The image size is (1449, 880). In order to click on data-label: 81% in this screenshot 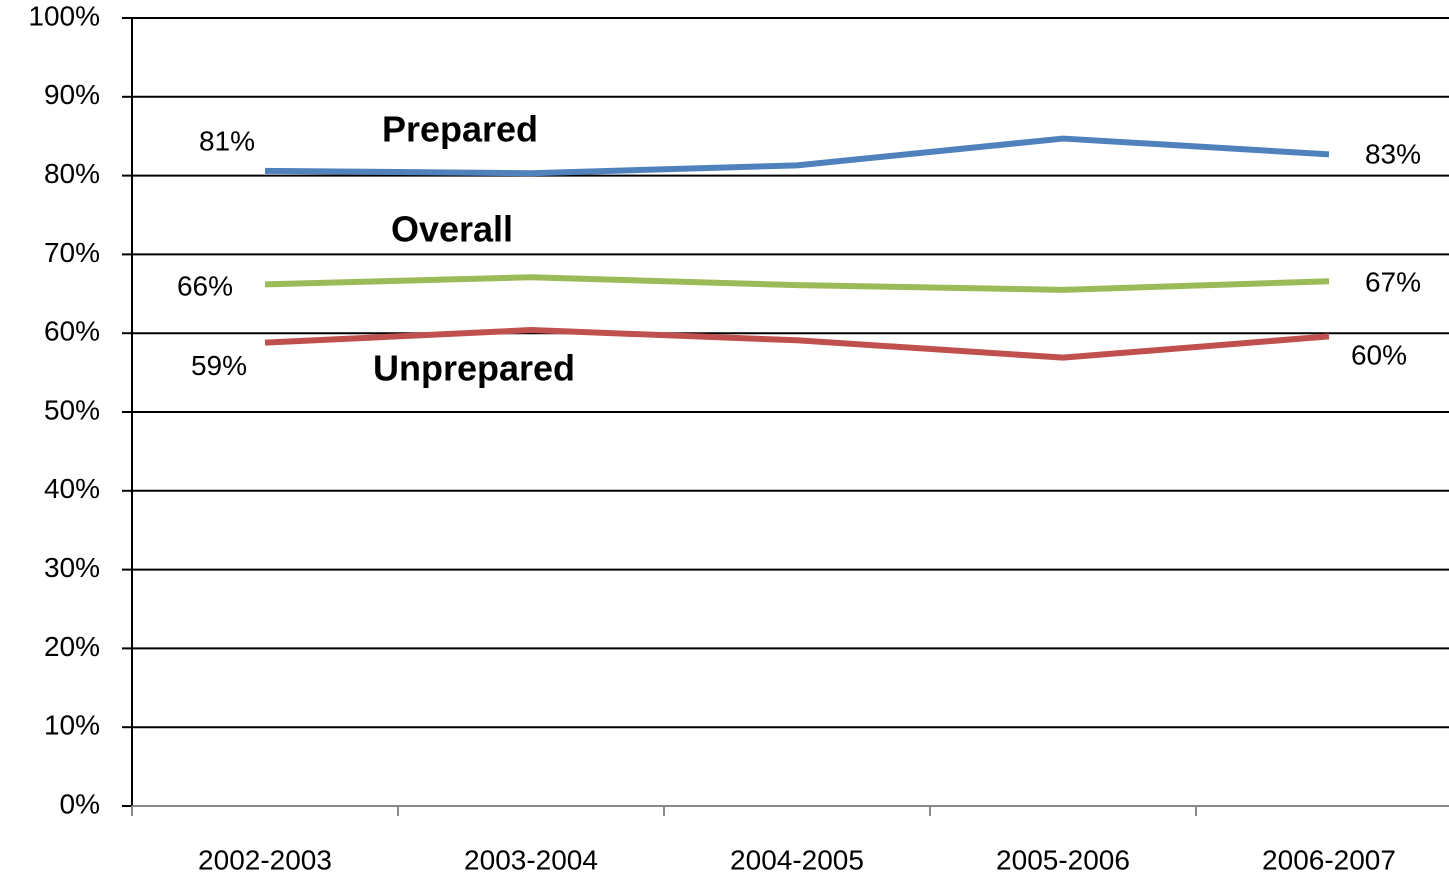, I will do `click(227, 140)`.